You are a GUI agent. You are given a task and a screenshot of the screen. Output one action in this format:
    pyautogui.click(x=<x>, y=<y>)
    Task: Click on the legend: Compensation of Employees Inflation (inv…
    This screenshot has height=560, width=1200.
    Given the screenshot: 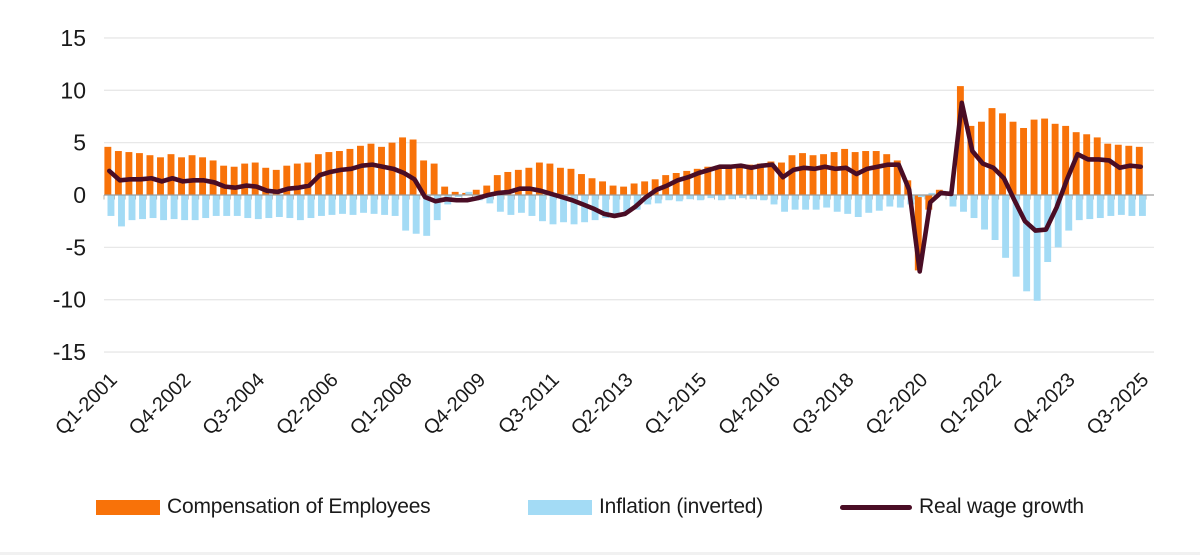 What is the action you would take?
    pyautogui.click(x=600, y=510)
    